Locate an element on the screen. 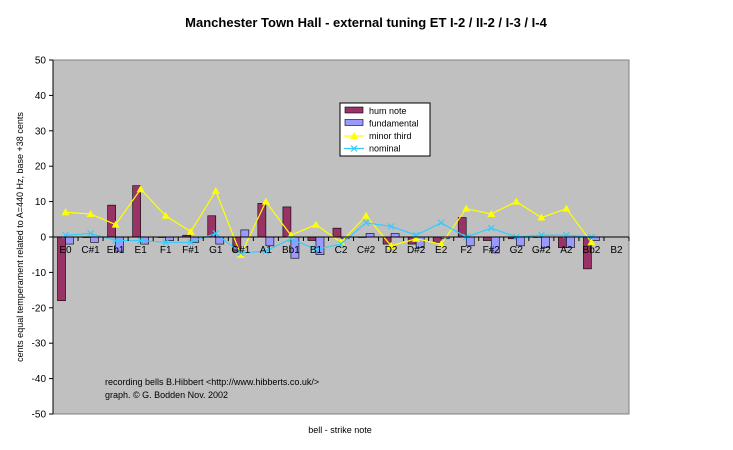 Image resolution: width=733 pixels, height=450 pixels. point-nominal-Fs1 is located at coordinates (191, 242).